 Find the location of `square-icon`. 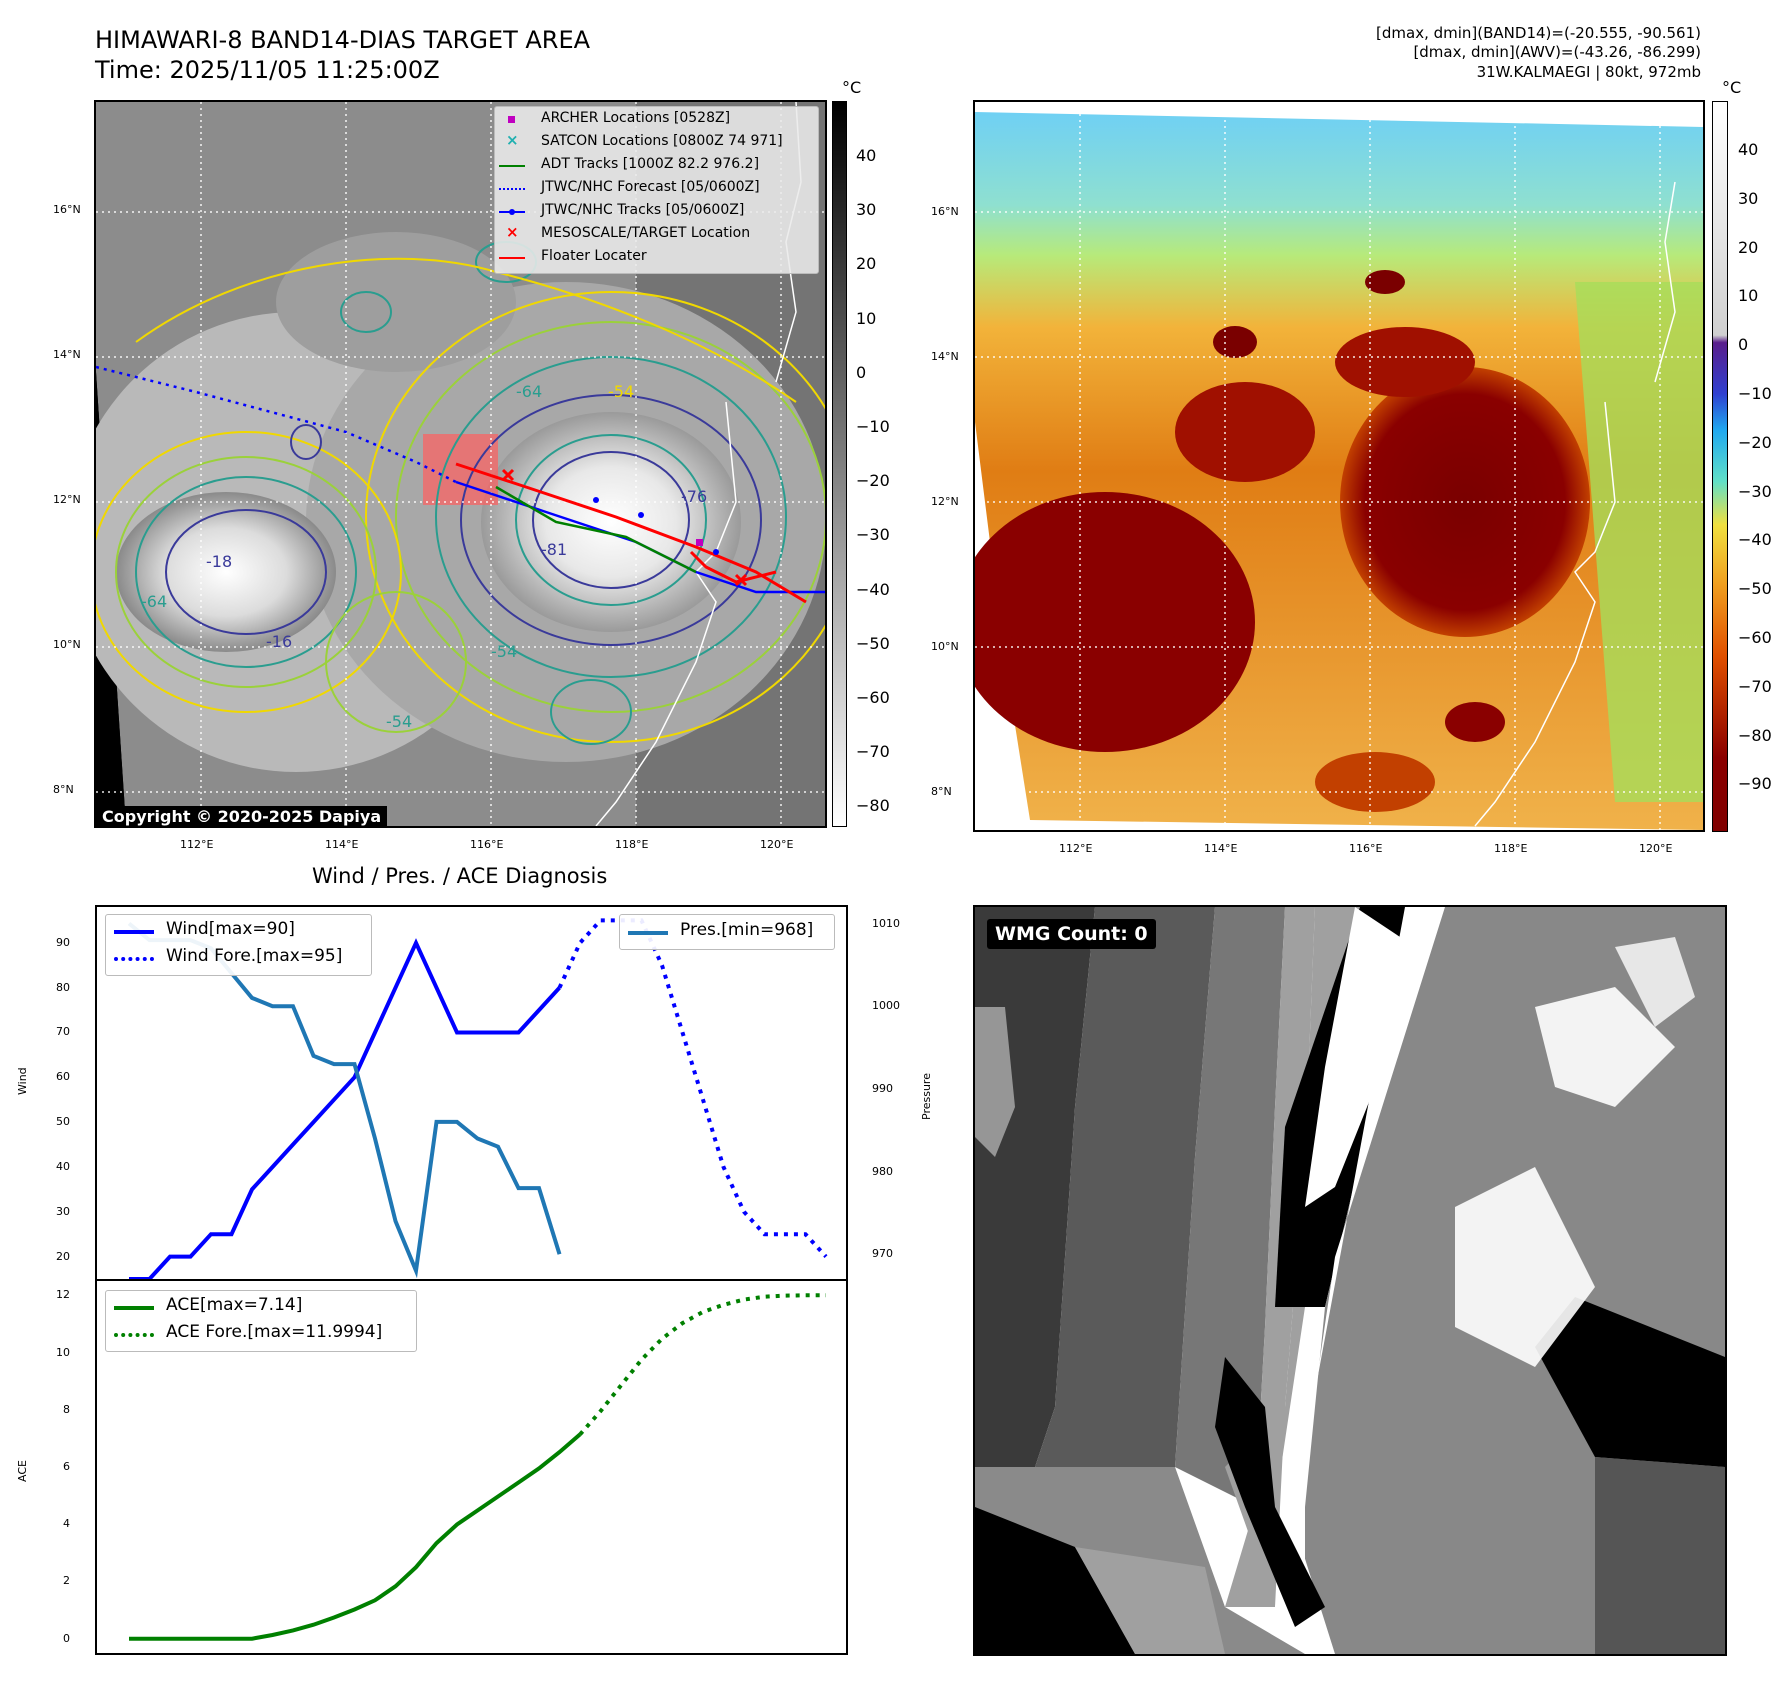

square-icon is located at coordinates (511, 119).